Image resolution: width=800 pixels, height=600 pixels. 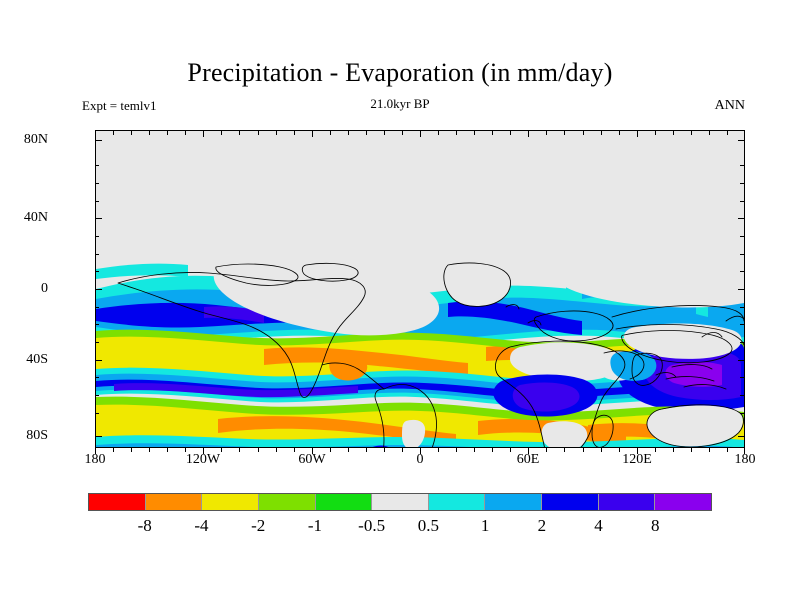 What do you see at coordinates (258, 525) in the screenshot?
I see `colorbar-tick-label-2: -2` at bounding box center [258, 525].